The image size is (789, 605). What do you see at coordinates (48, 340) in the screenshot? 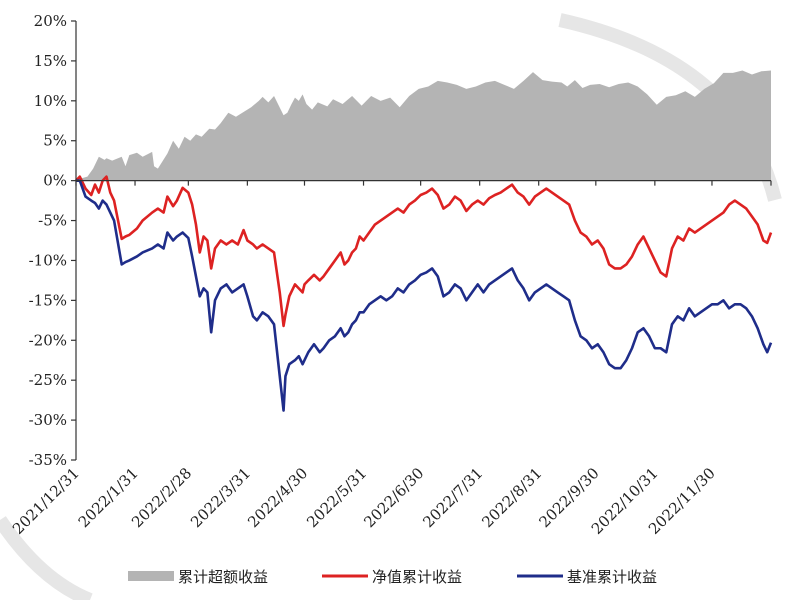
I see `y-tick-label: -20%` at bounding box center [48, 340].